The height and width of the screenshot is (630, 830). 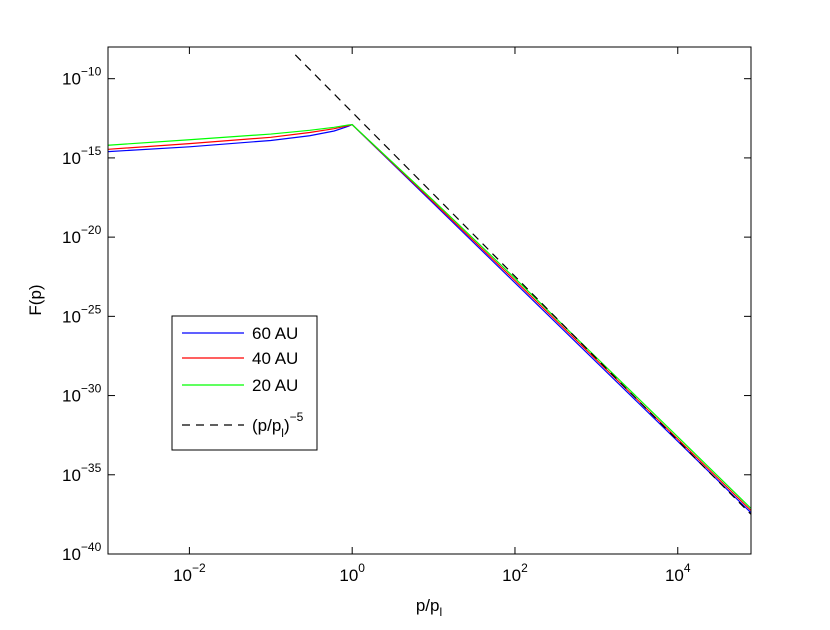 I want to click on legend: 60 AU 40 AU 20 AU (p/pl)−5, so click(x=244, y=383).